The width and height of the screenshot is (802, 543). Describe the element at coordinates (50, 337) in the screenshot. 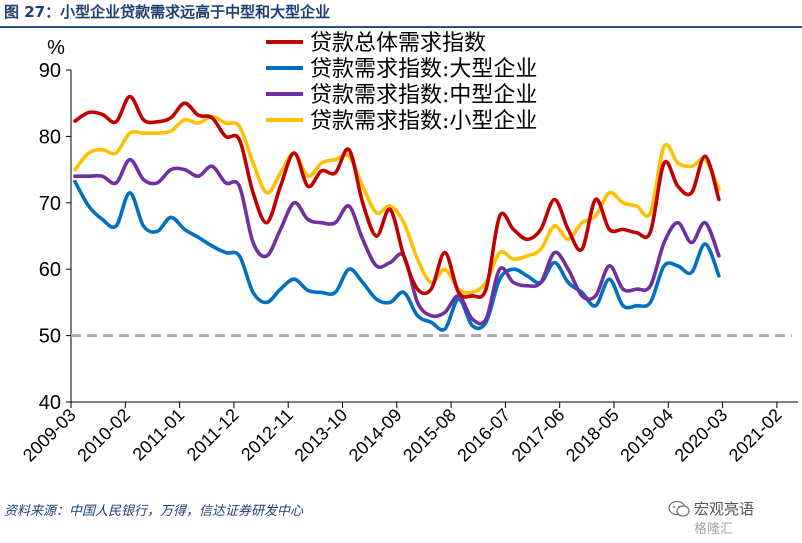

I see `y-tick-label: 50` at that location.